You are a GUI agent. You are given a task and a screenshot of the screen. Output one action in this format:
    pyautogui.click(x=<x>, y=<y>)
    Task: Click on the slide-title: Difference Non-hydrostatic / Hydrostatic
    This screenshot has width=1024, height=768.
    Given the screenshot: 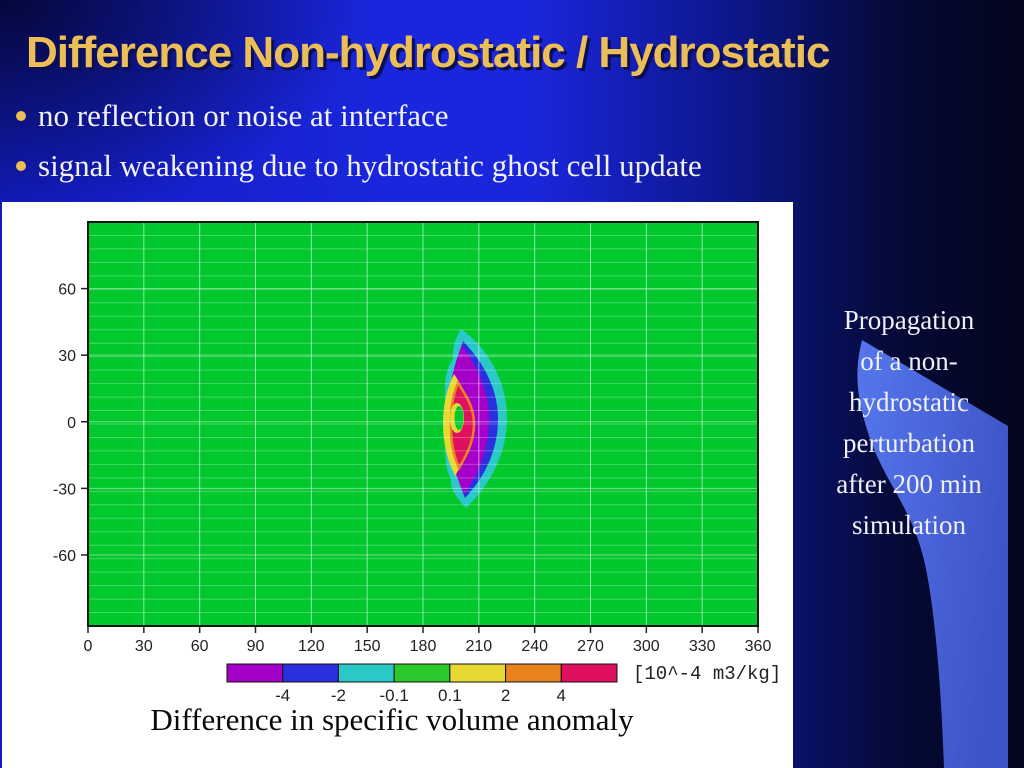 What is the action you would take?
    pyautogui.click(x=428, y=52)
    